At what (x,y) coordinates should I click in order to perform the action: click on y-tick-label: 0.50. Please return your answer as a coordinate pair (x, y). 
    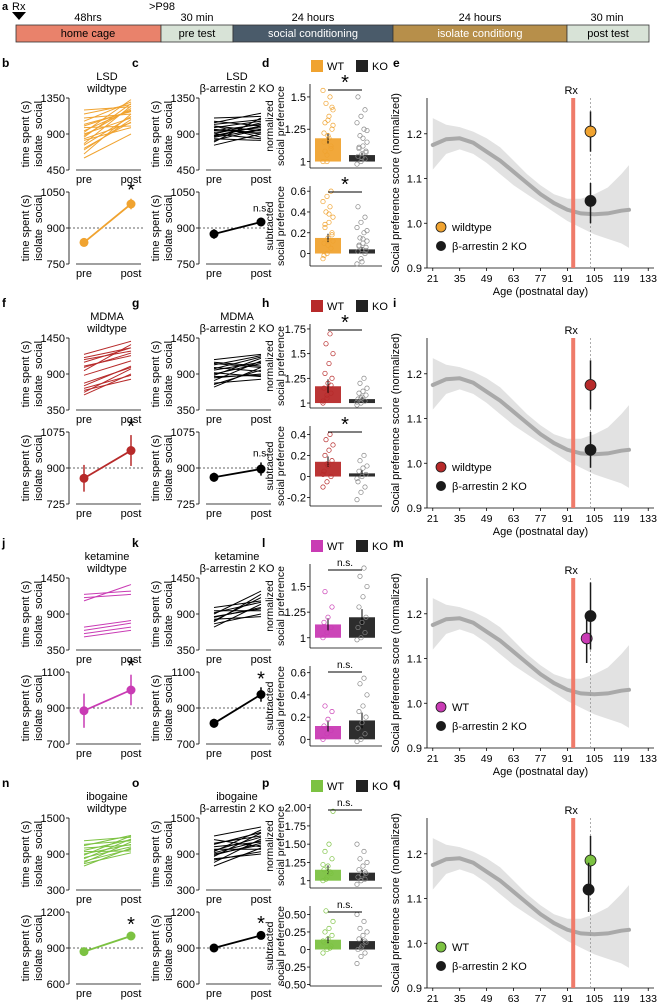
    Looking at the image, I should click on (295, 915).